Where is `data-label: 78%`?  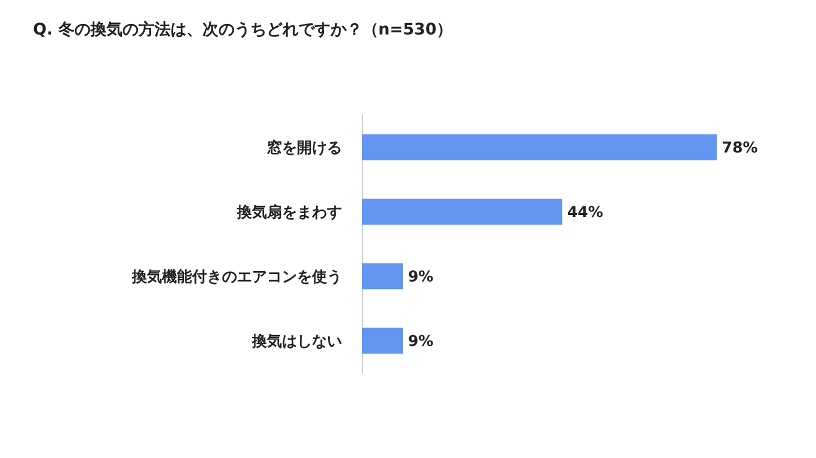 data-label: 78% is located at coordinates (740, 147).